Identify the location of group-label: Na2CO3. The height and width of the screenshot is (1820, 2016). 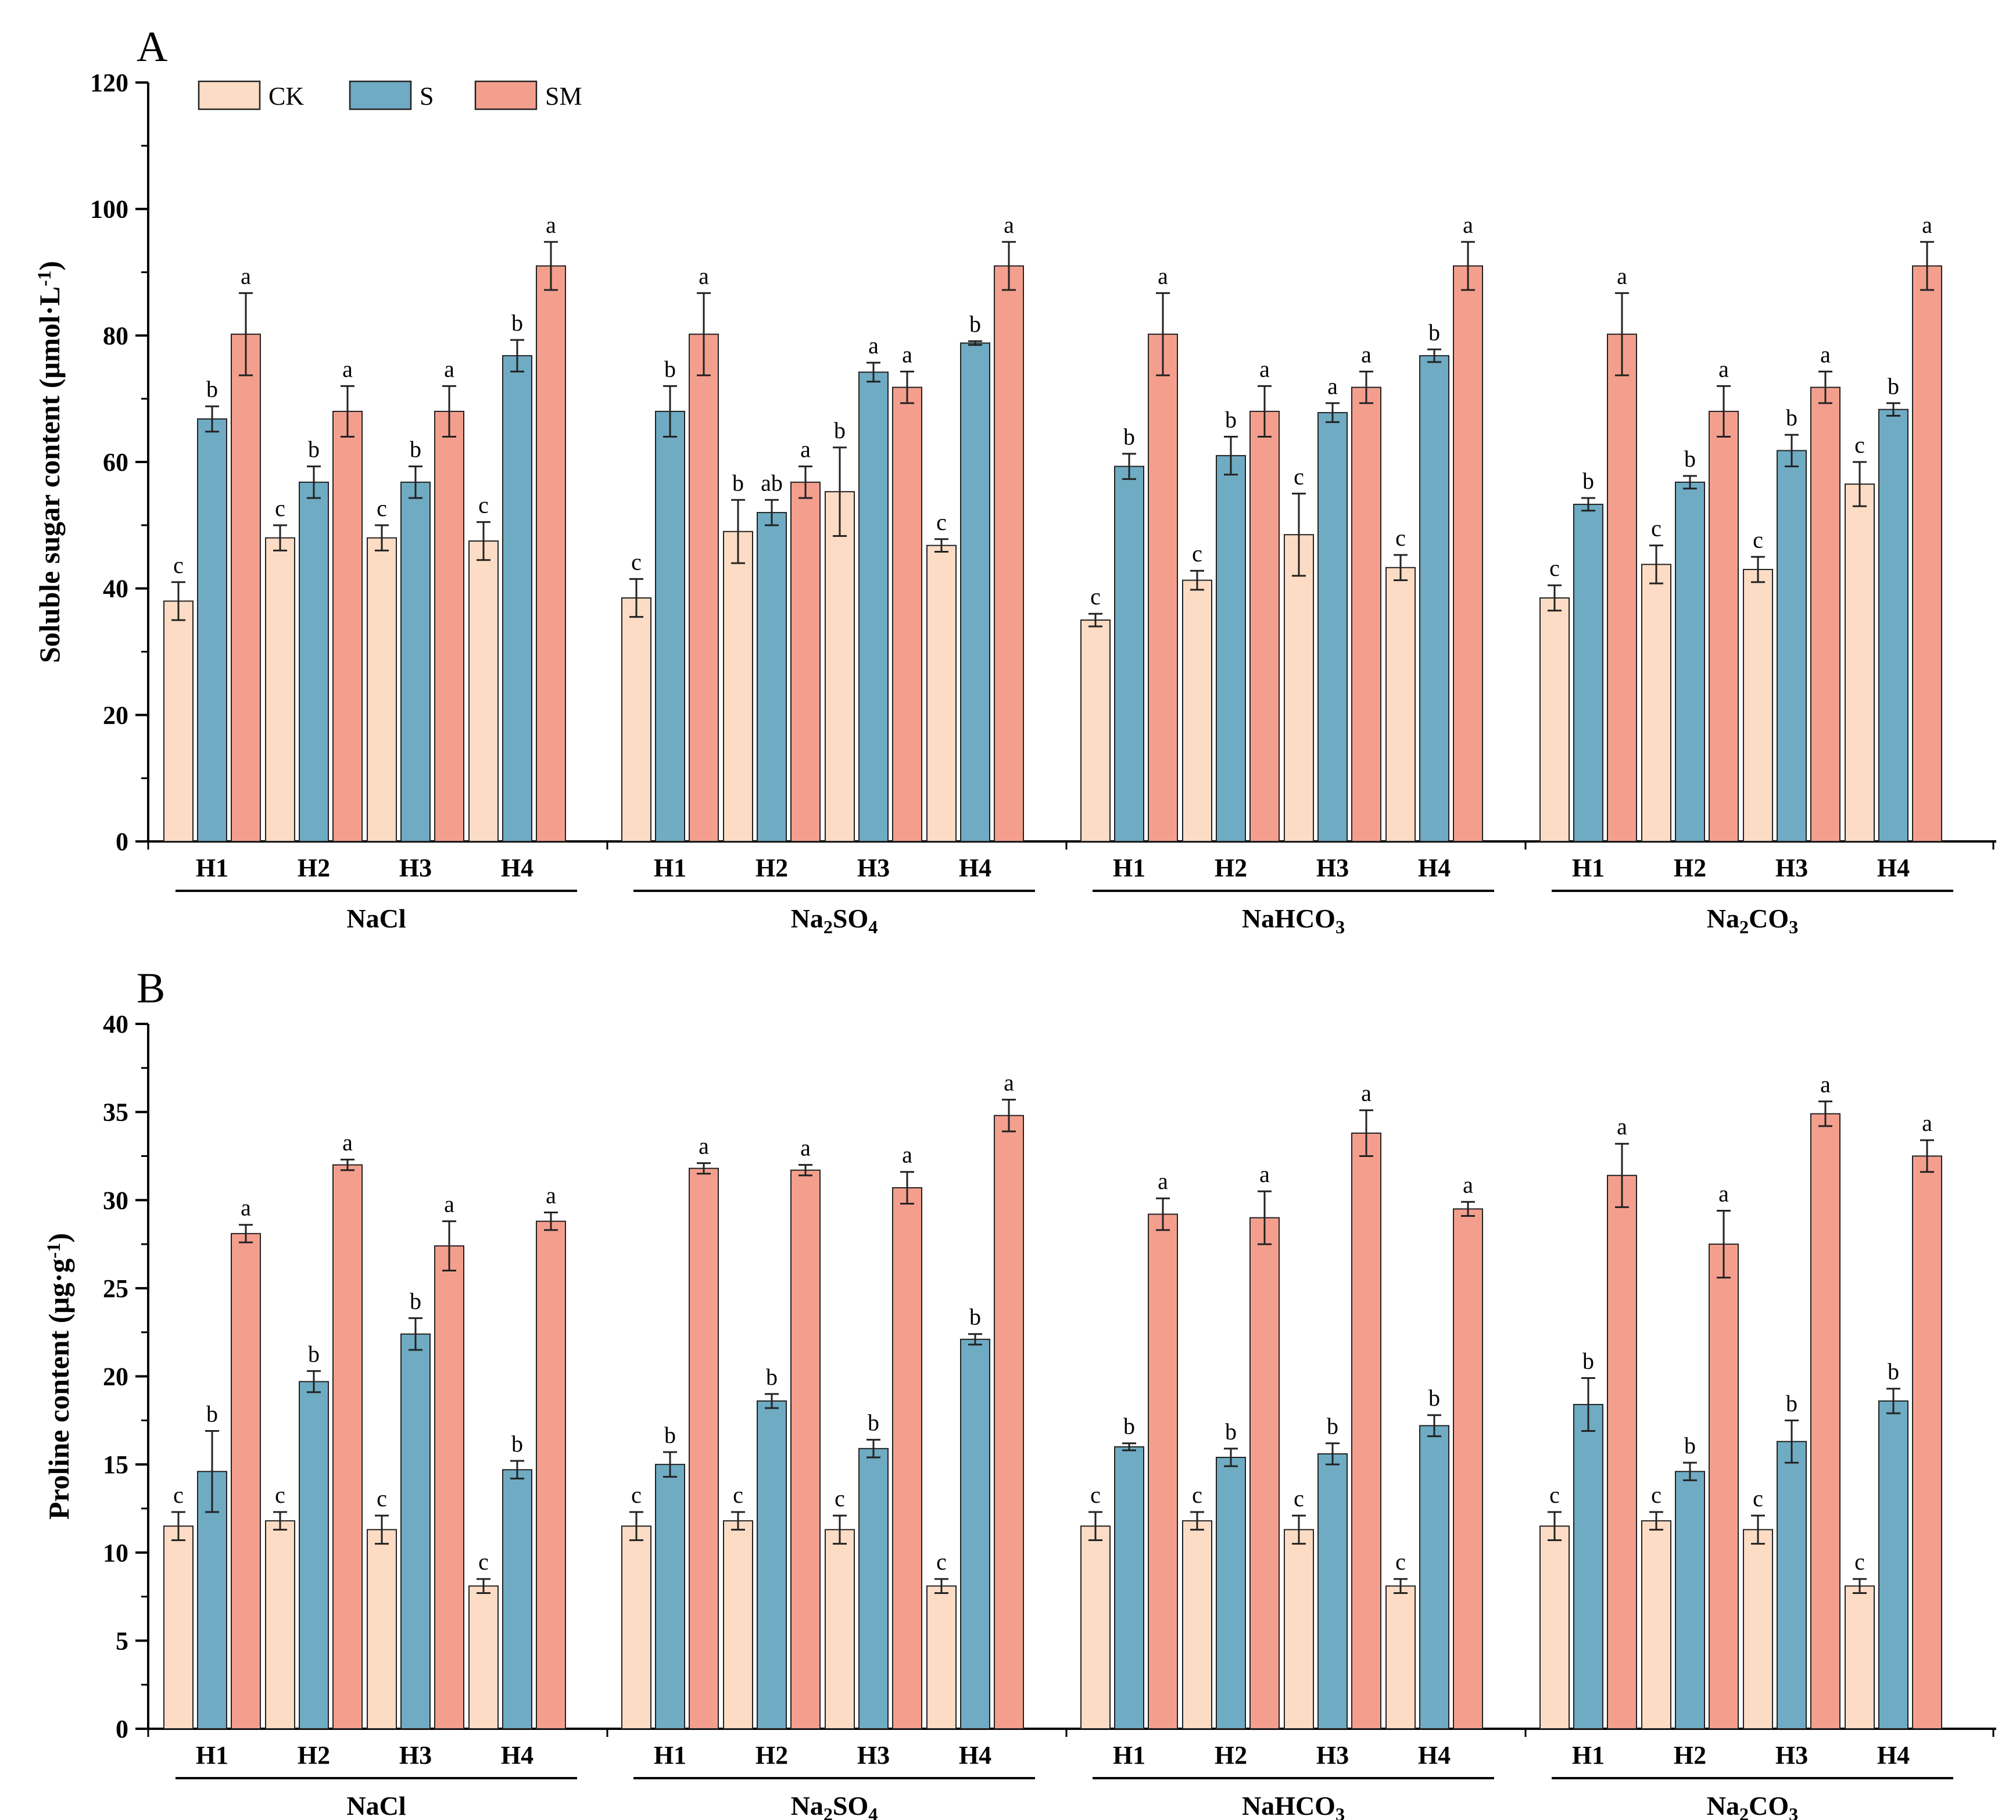
(1752, 1805).